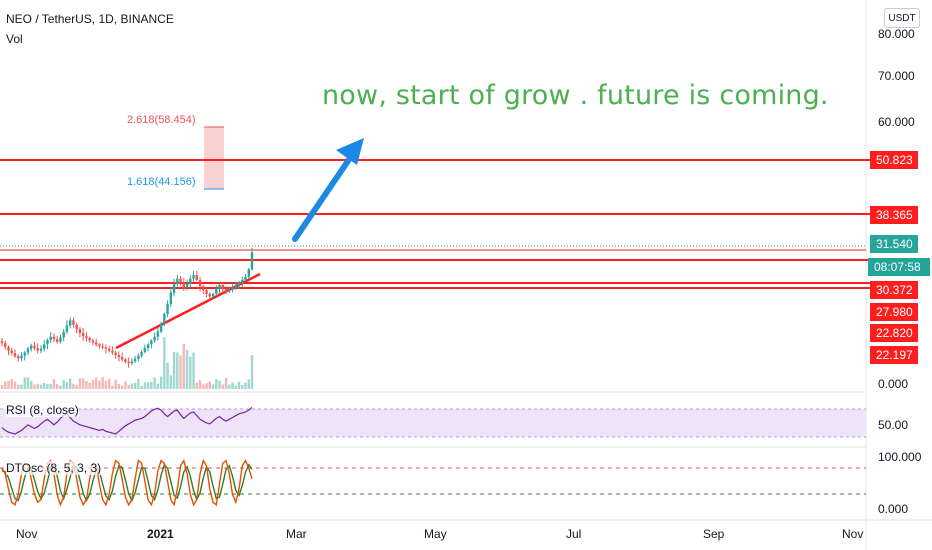 The image size is (932, 550). Describe the element at coordinates (893, 509) in the screenshot. I see `dtosc-axis-tick: 0.000` at that location.